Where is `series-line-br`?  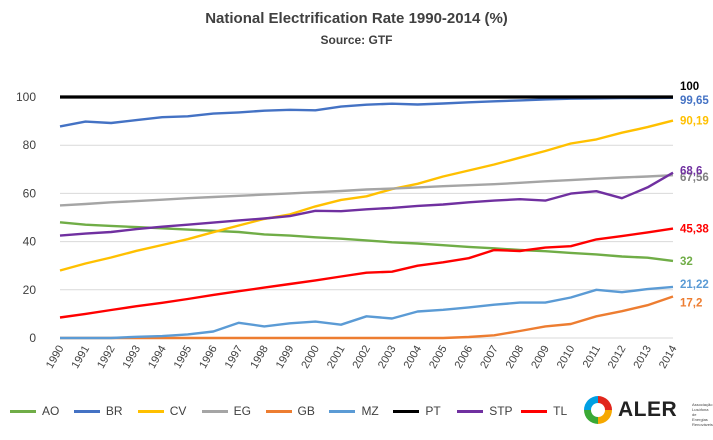 series-line-br is located at coordinates (366, 112).